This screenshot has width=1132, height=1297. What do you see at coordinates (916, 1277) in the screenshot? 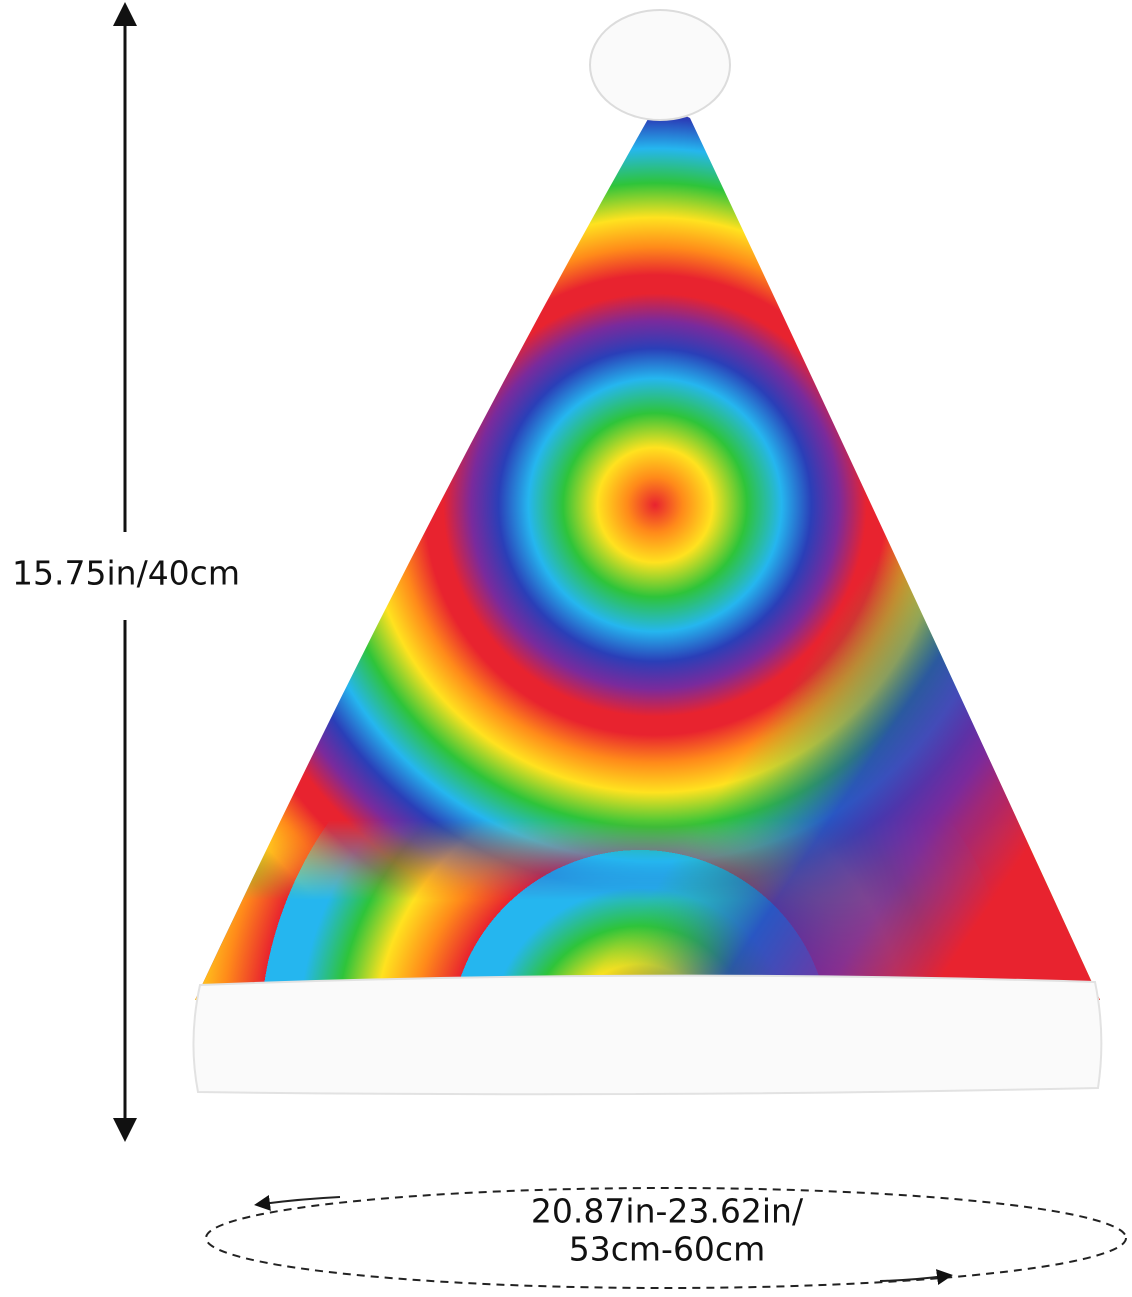
I see `circumference-arrow-right` at bounding box center [916, 1277].